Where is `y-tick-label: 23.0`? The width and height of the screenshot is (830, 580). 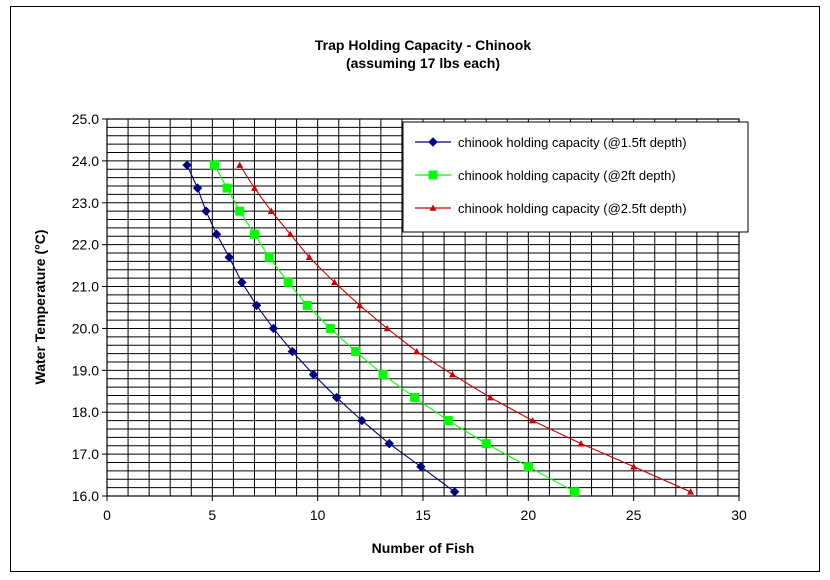 y-tick-label: 23.0 is located at coordinates (85, 203).